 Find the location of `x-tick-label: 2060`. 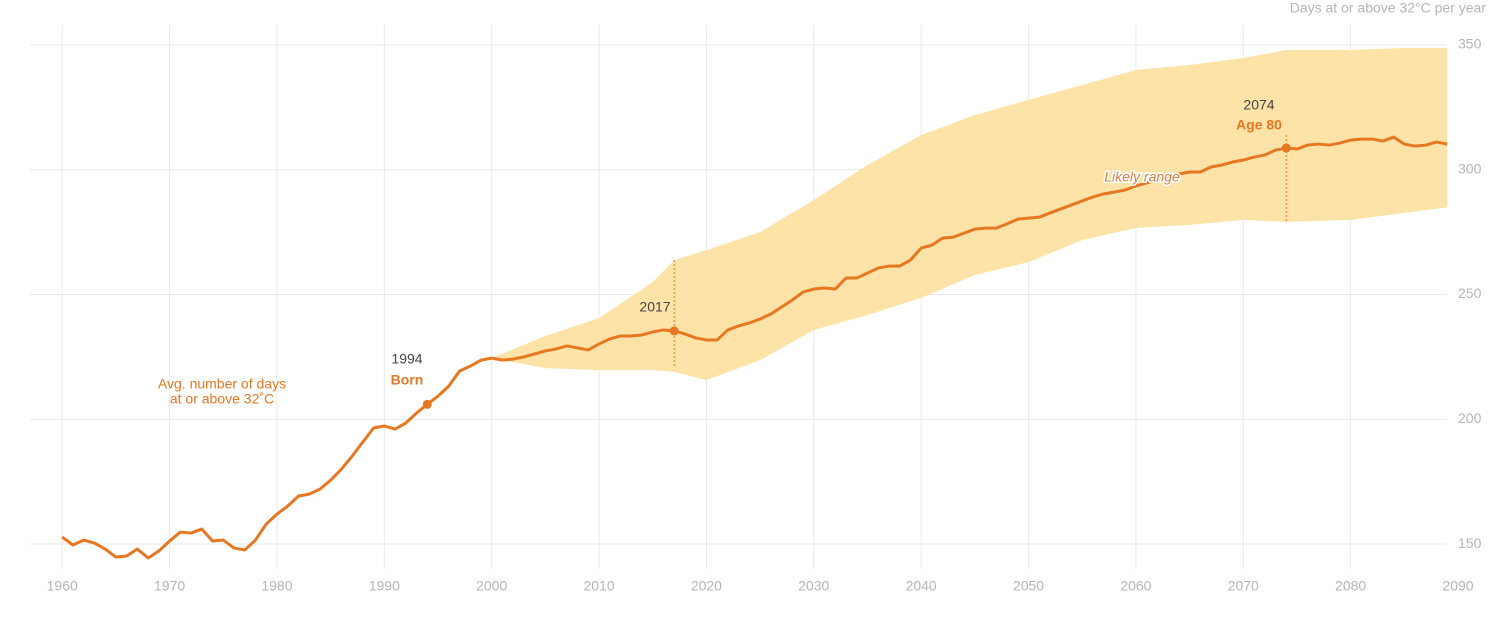

x-tick-label: 2060 is located at coordinates (1135, 586).